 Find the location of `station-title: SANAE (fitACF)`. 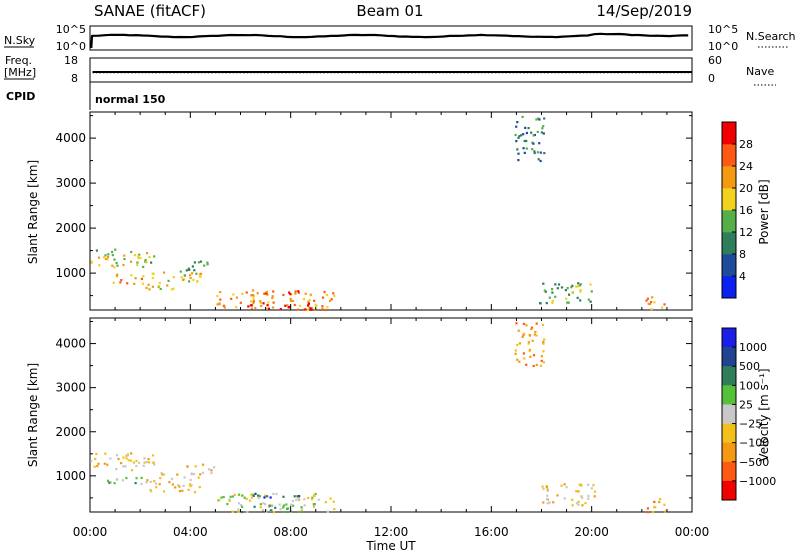

station-title: SANAE (fitACF) is located at coordinates (150, 11).